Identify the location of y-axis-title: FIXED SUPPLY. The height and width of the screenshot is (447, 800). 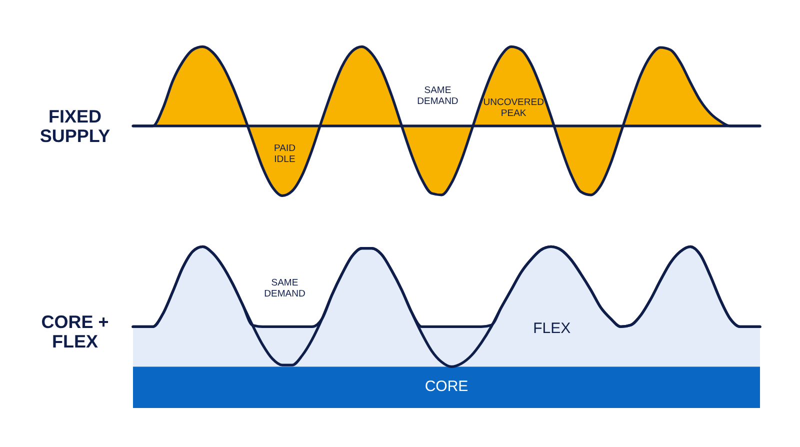
(75, 126).